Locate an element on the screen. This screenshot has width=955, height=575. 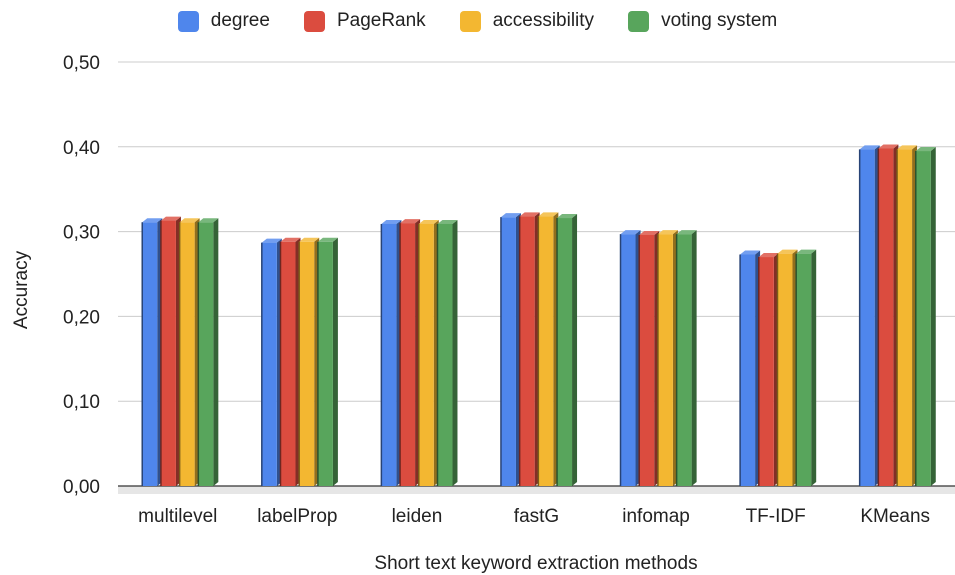
x-tick-label: fastG is located at coordinates (536, 516).